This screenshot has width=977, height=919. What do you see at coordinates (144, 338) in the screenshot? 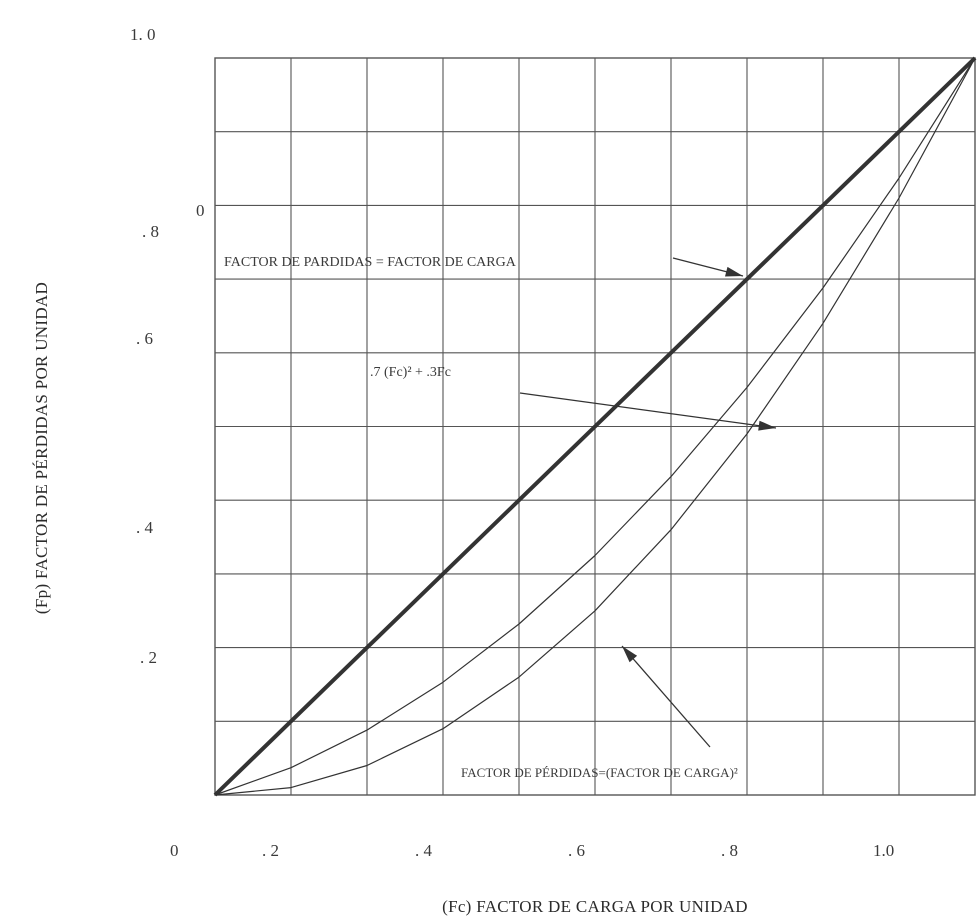
I see `y-tick-label: . 6` at bounding box center [144, 338].